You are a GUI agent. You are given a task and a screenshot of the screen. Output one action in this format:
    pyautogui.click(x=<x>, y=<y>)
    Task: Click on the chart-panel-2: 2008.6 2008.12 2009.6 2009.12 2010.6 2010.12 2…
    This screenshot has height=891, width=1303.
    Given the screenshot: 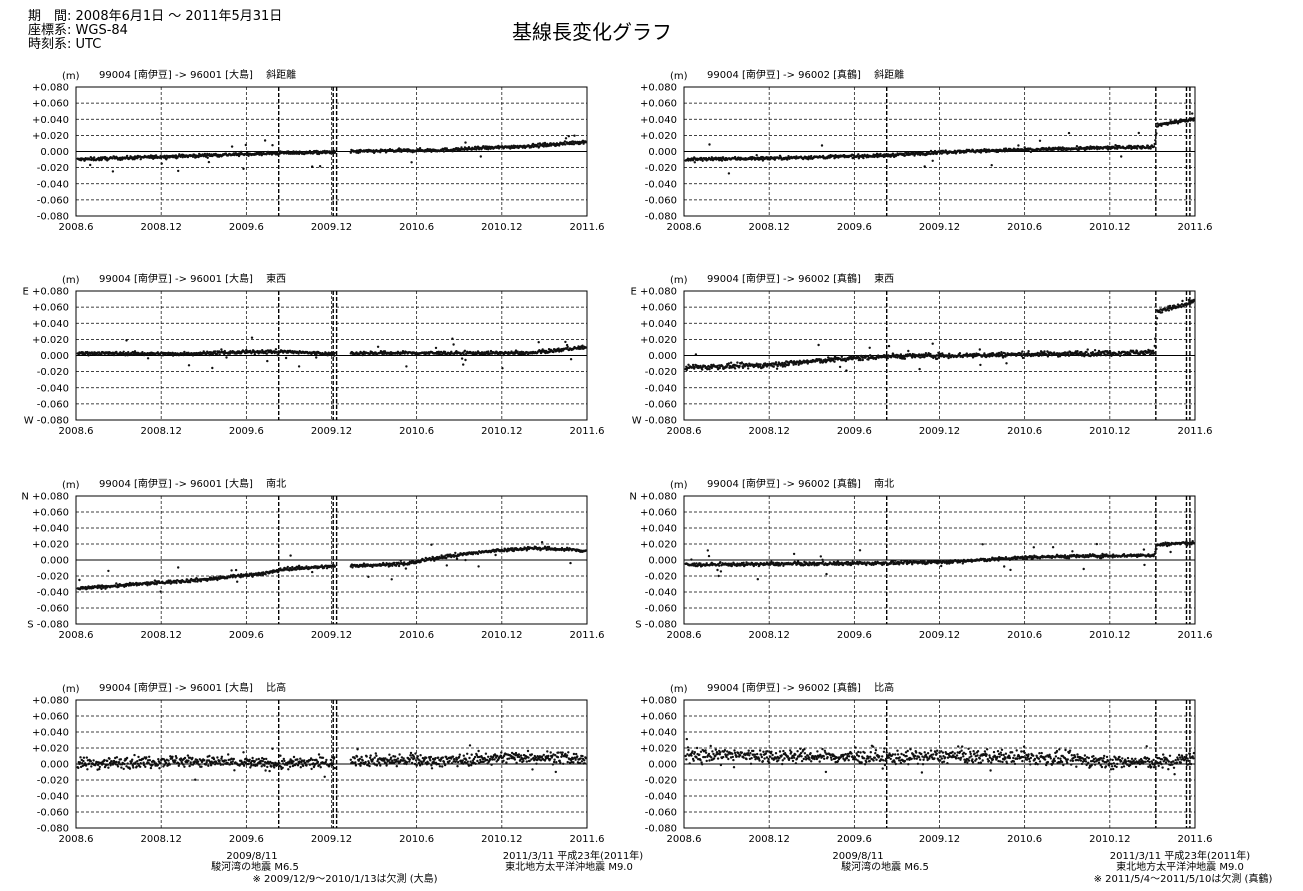 What is the action you would take?
    pyautogui.click(x=313, y=354)
    